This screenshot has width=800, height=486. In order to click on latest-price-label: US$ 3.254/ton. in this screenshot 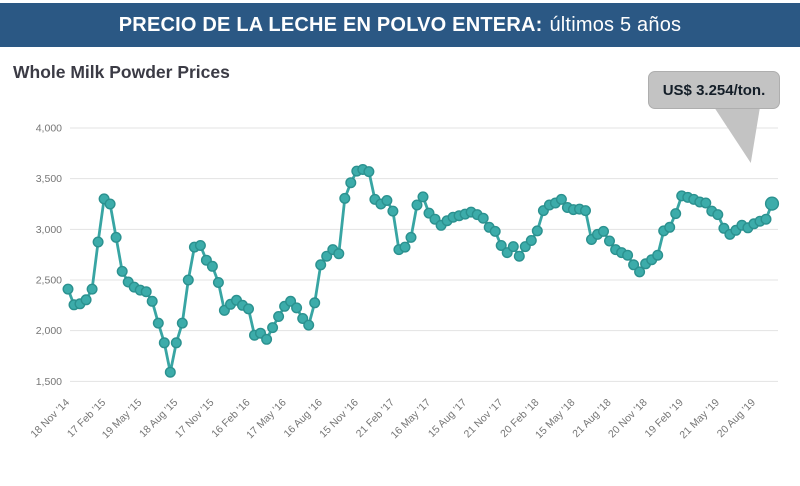, I will do `click(714, 90)`.